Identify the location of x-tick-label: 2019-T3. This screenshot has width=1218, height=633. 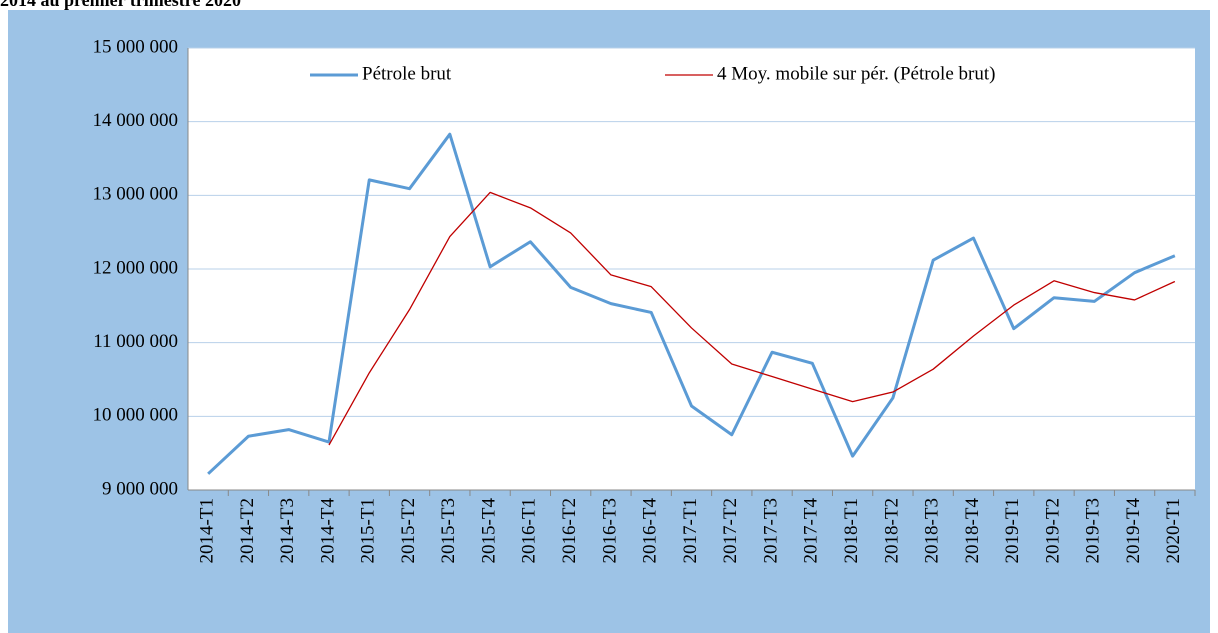
(1093, 530).